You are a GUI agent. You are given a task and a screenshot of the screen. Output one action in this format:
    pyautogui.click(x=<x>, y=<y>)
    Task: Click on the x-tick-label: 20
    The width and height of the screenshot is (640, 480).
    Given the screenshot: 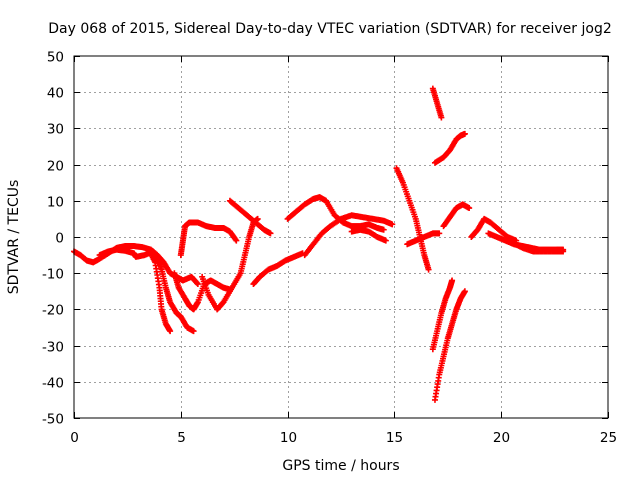 What is the action you would take?
    pyautogui.click(x=501, y=438)
    